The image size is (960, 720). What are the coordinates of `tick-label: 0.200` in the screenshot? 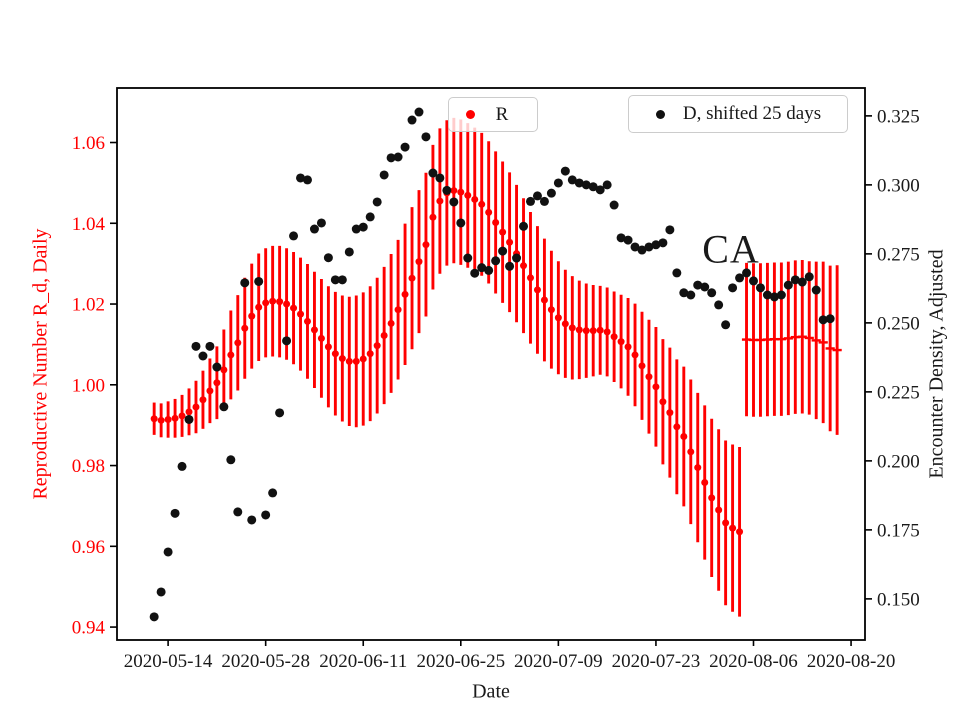 It's located at (898, 461).